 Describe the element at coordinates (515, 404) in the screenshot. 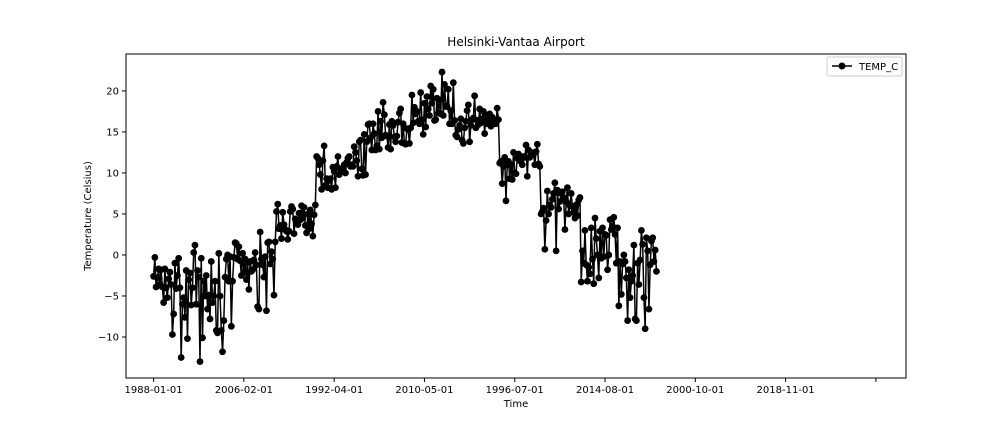

I see `x-axis-label: Time` at that location.